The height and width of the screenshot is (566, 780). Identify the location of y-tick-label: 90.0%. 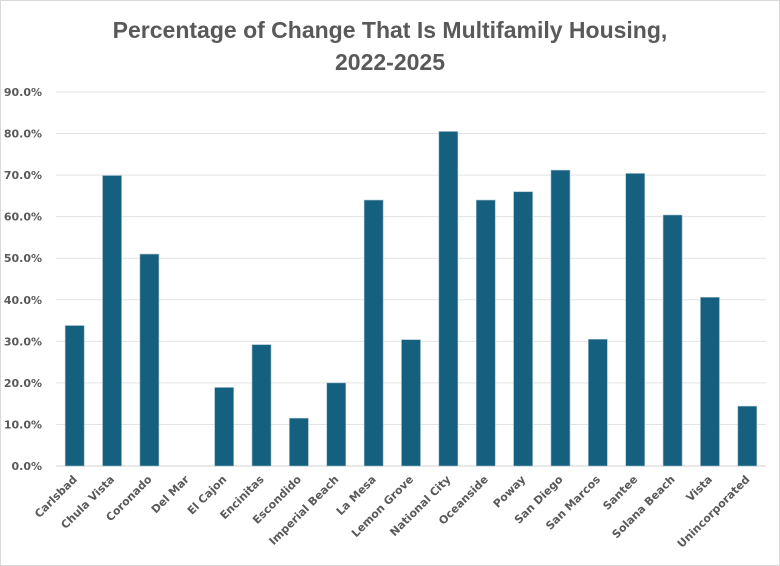
(23, 92).